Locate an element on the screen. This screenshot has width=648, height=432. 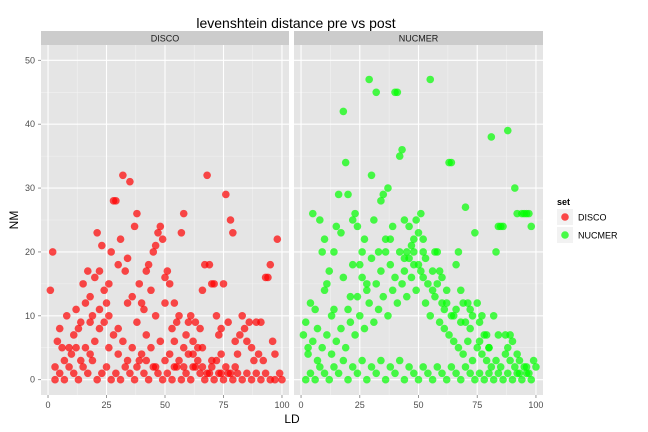
y-tick-label: 20 is located at coordinates (30, 252).